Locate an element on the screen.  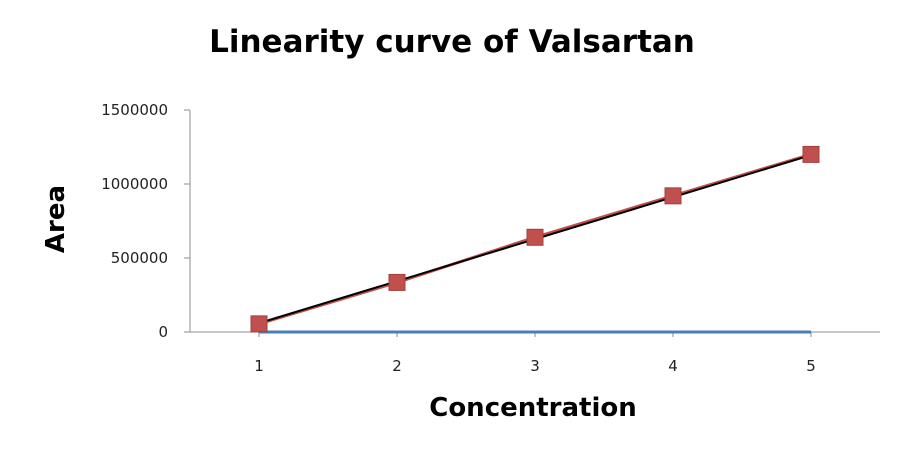
y-tick-label: 1000000 is located at coordinates (134, 184).